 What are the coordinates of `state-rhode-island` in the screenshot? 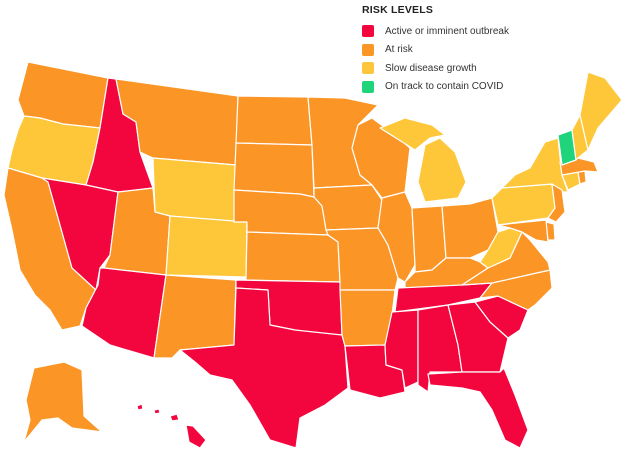 It's located at (582, 177).